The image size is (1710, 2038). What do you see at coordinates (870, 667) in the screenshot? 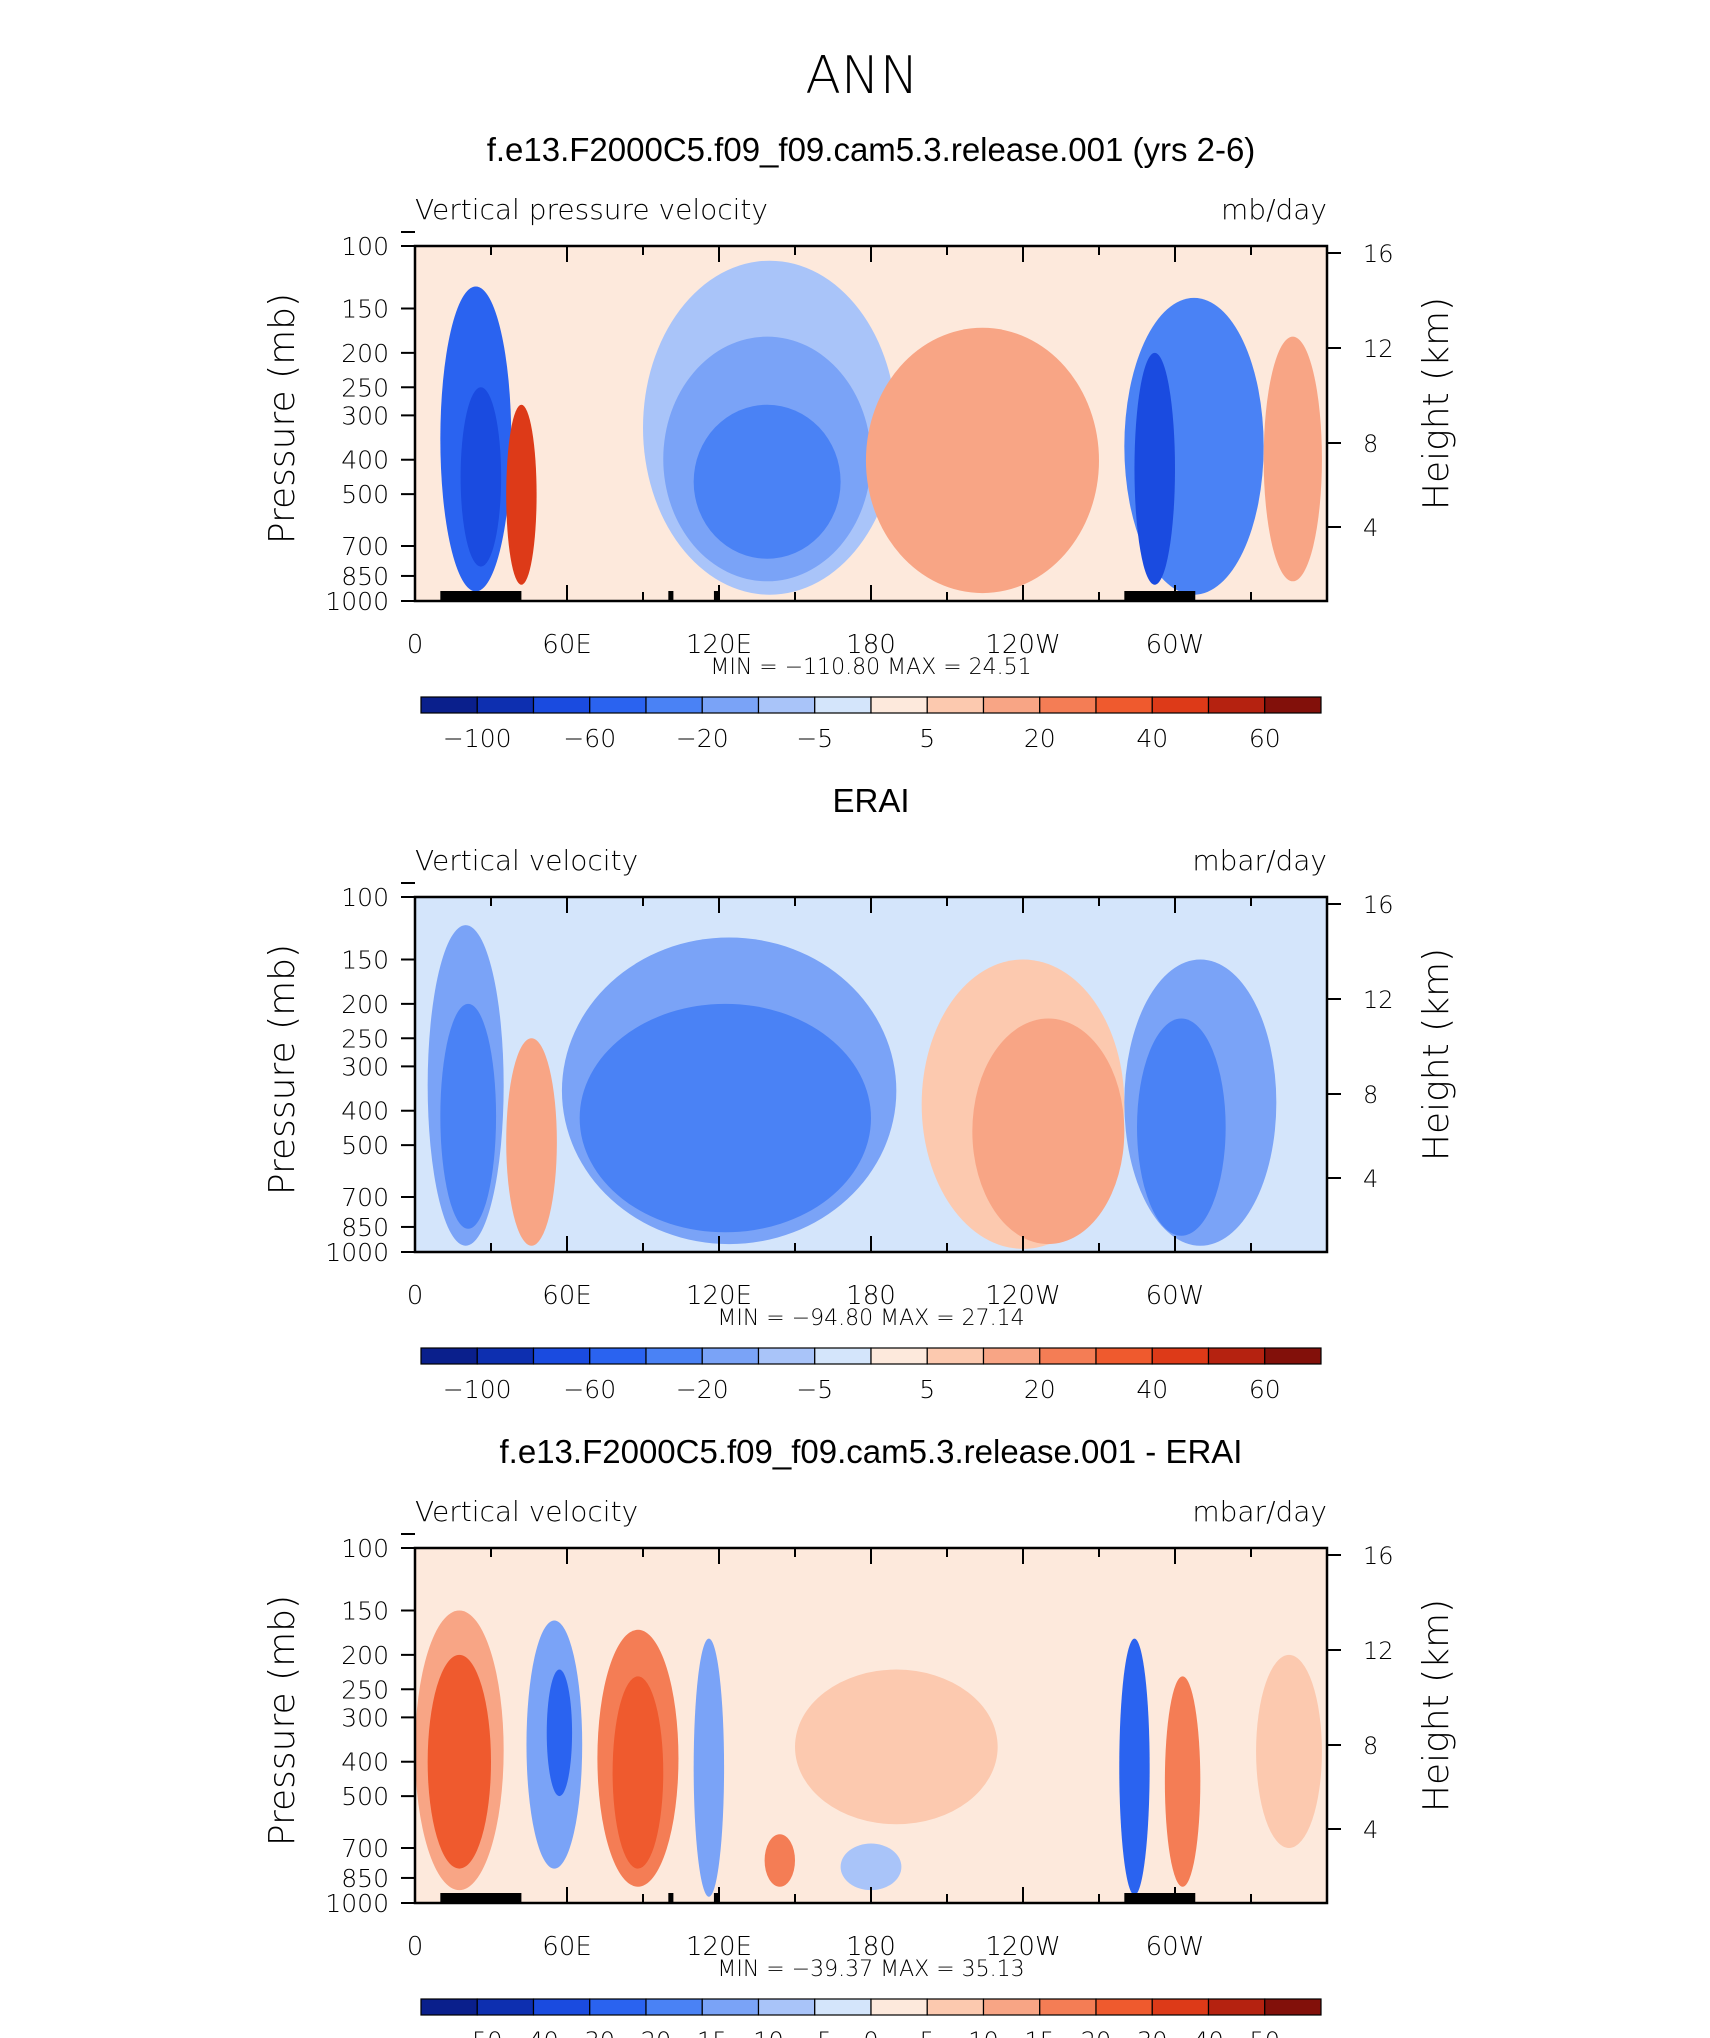
I see `min-max-label: MIN = −110.80 MAX = 24.51` at bounding box center [870, 667].